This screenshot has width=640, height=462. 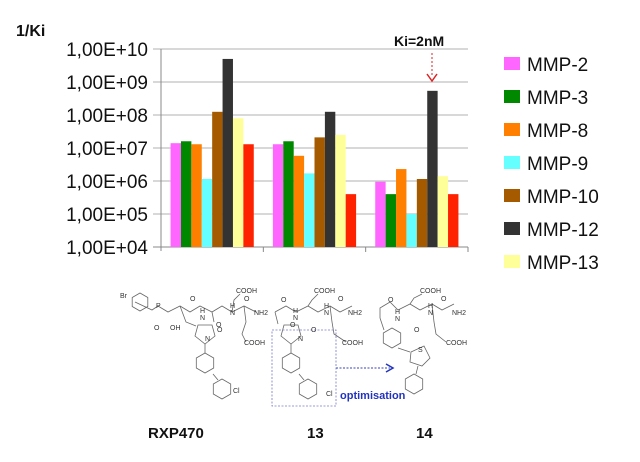 What do you see at coordinates (557, 131) in the screenshot?
I see `legend-label: MMP-8` at bounding box center [557, 131].